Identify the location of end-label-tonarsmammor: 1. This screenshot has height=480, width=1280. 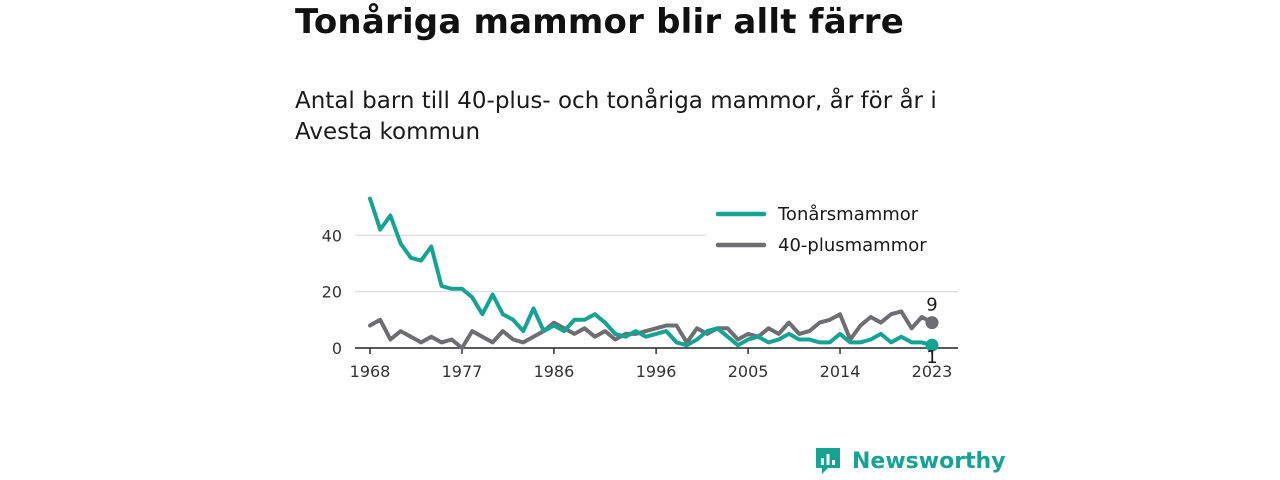
(931, 357).